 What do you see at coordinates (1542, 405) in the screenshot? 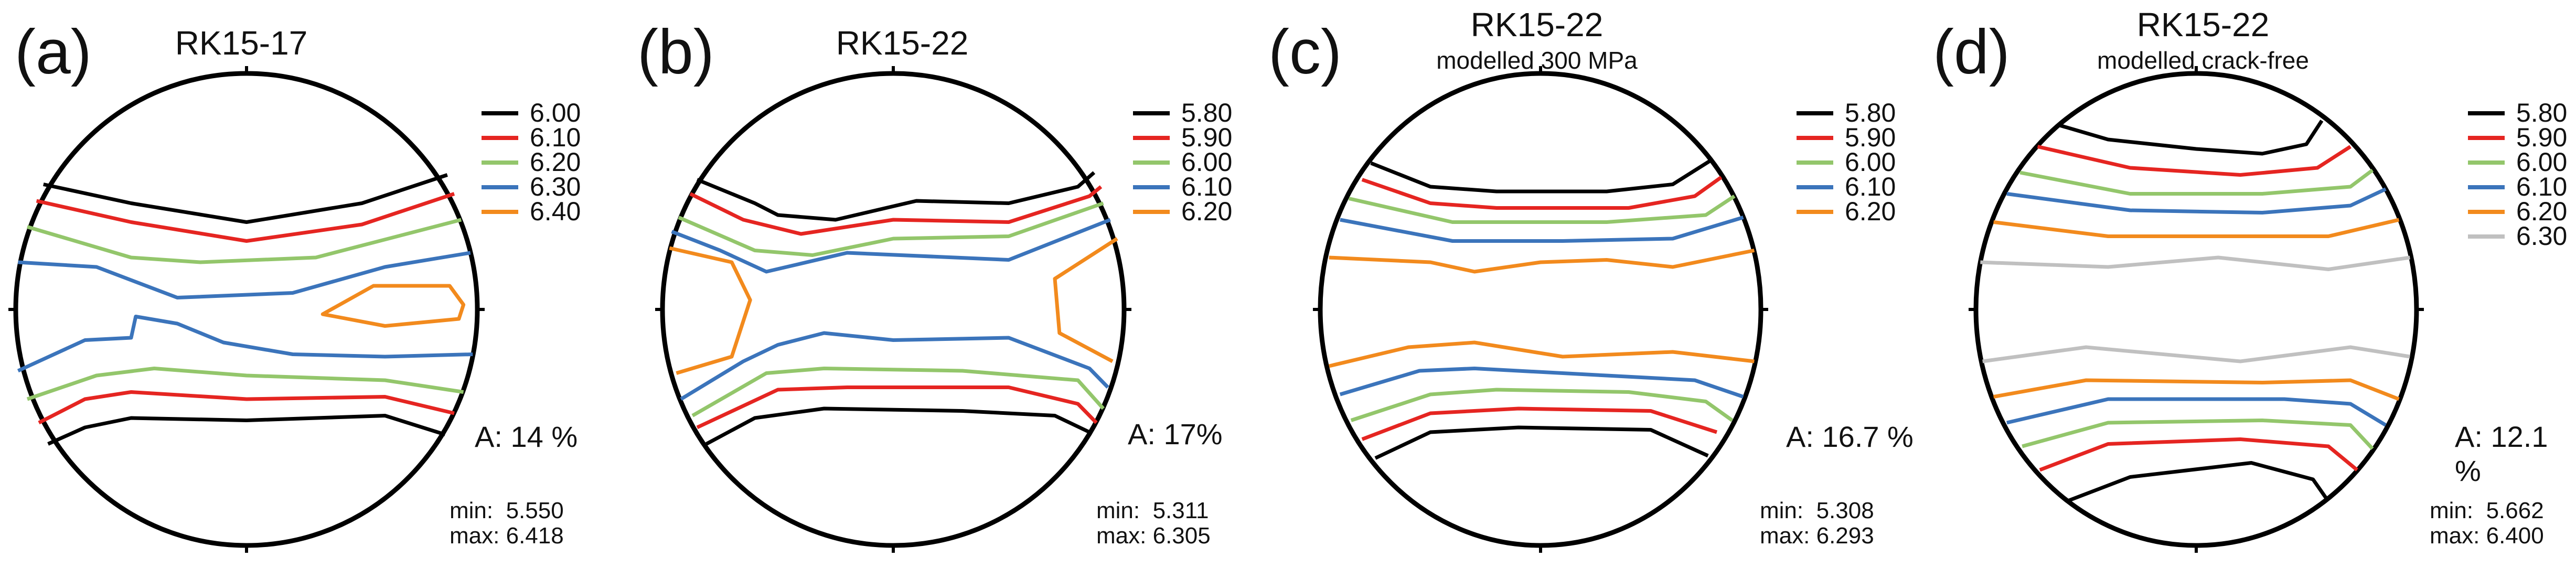
I see `contour-c-6.00-7` at bounding box center [1542, 405].